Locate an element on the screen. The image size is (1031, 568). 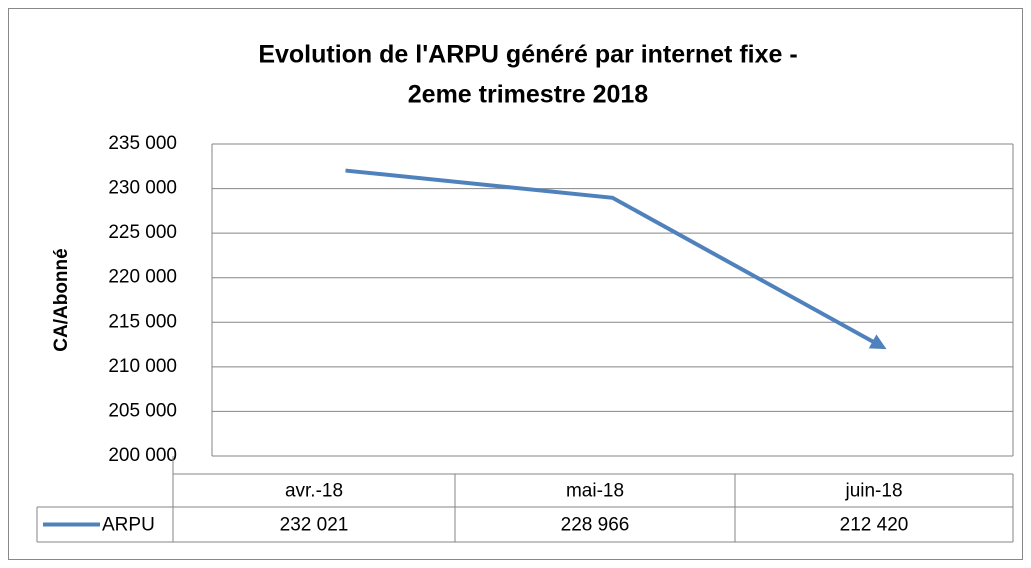
y-tick-label: 225 000 is located at coordinates (142, 232).